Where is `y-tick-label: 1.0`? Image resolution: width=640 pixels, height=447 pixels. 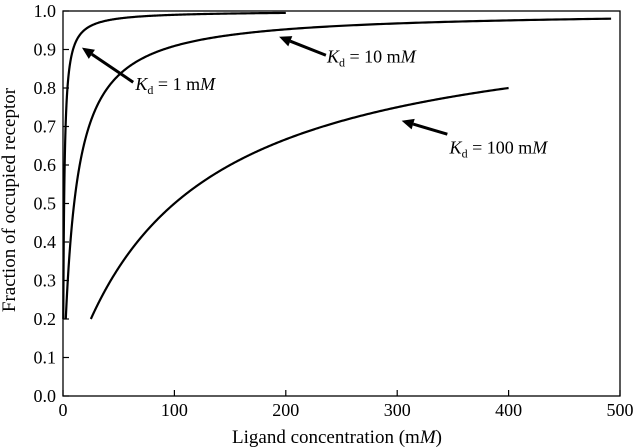 y-tick-label: 1.0 is located at coordinates (45, 11).